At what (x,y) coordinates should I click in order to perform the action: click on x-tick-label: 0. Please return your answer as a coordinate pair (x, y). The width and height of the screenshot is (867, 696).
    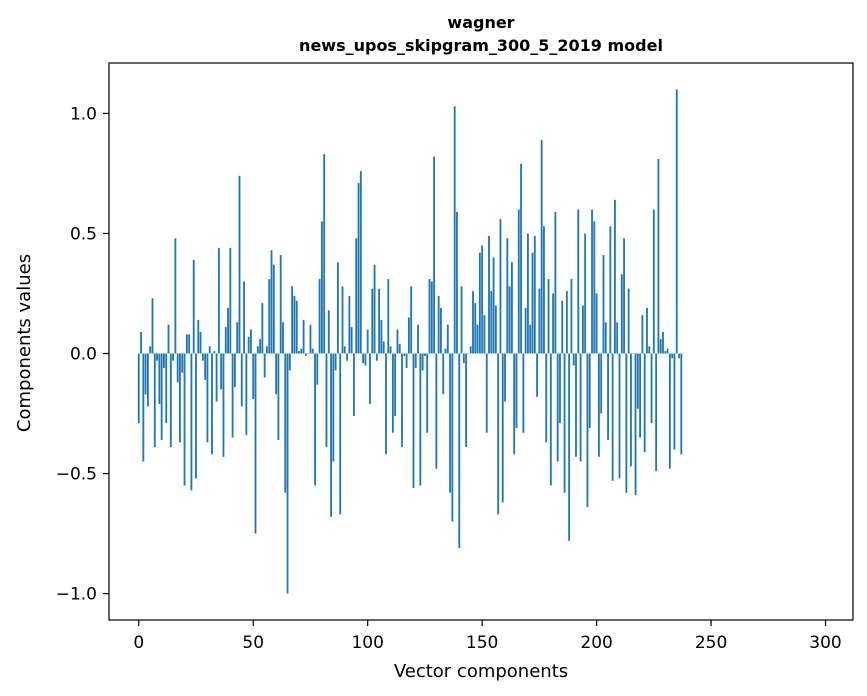
    Looking at the image, I should click on (138, 643).